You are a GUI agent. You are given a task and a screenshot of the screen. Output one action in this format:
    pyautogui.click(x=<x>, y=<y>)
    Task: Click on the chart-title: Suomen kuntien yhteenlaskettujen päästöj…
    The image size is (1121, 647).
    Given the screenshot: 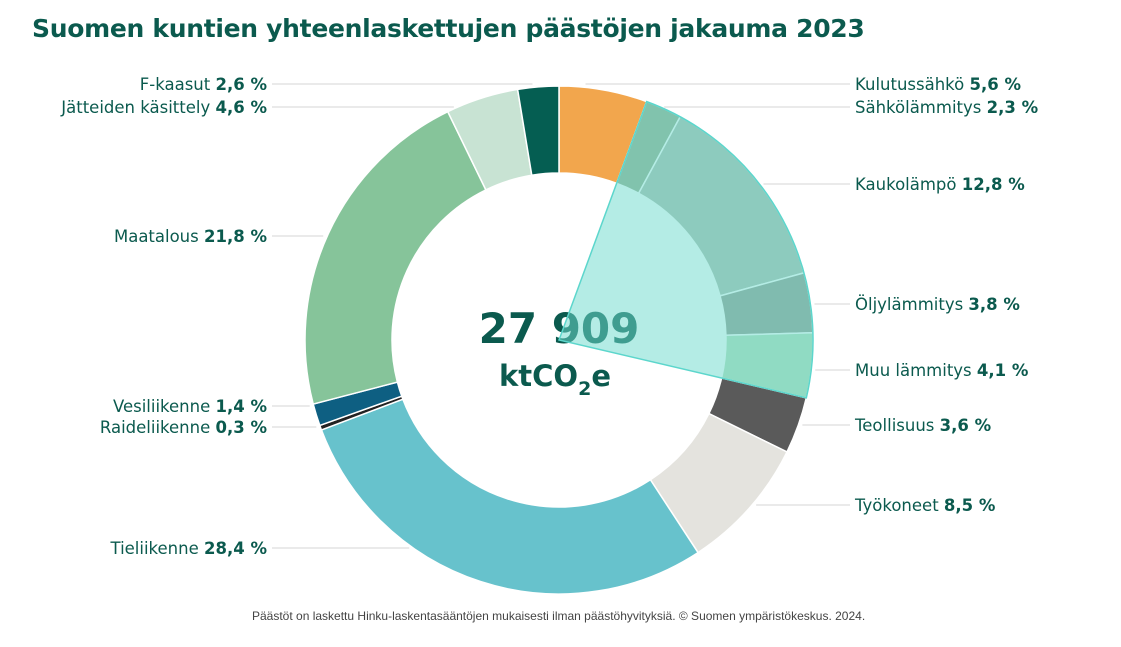 What is the action you would take?
    pyautogui.click(x=448, y=28)
    